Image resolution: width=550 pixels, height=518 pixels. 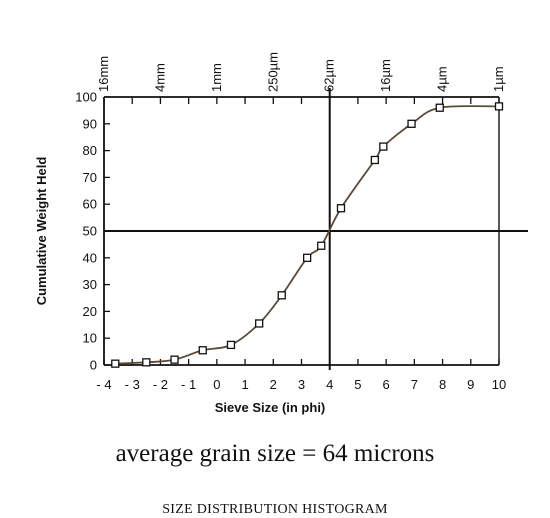 What do you see at coordinates (442, 79) in the screenshot?
I see `top-axis-label: 4µm` at bounding box center [442, 79].